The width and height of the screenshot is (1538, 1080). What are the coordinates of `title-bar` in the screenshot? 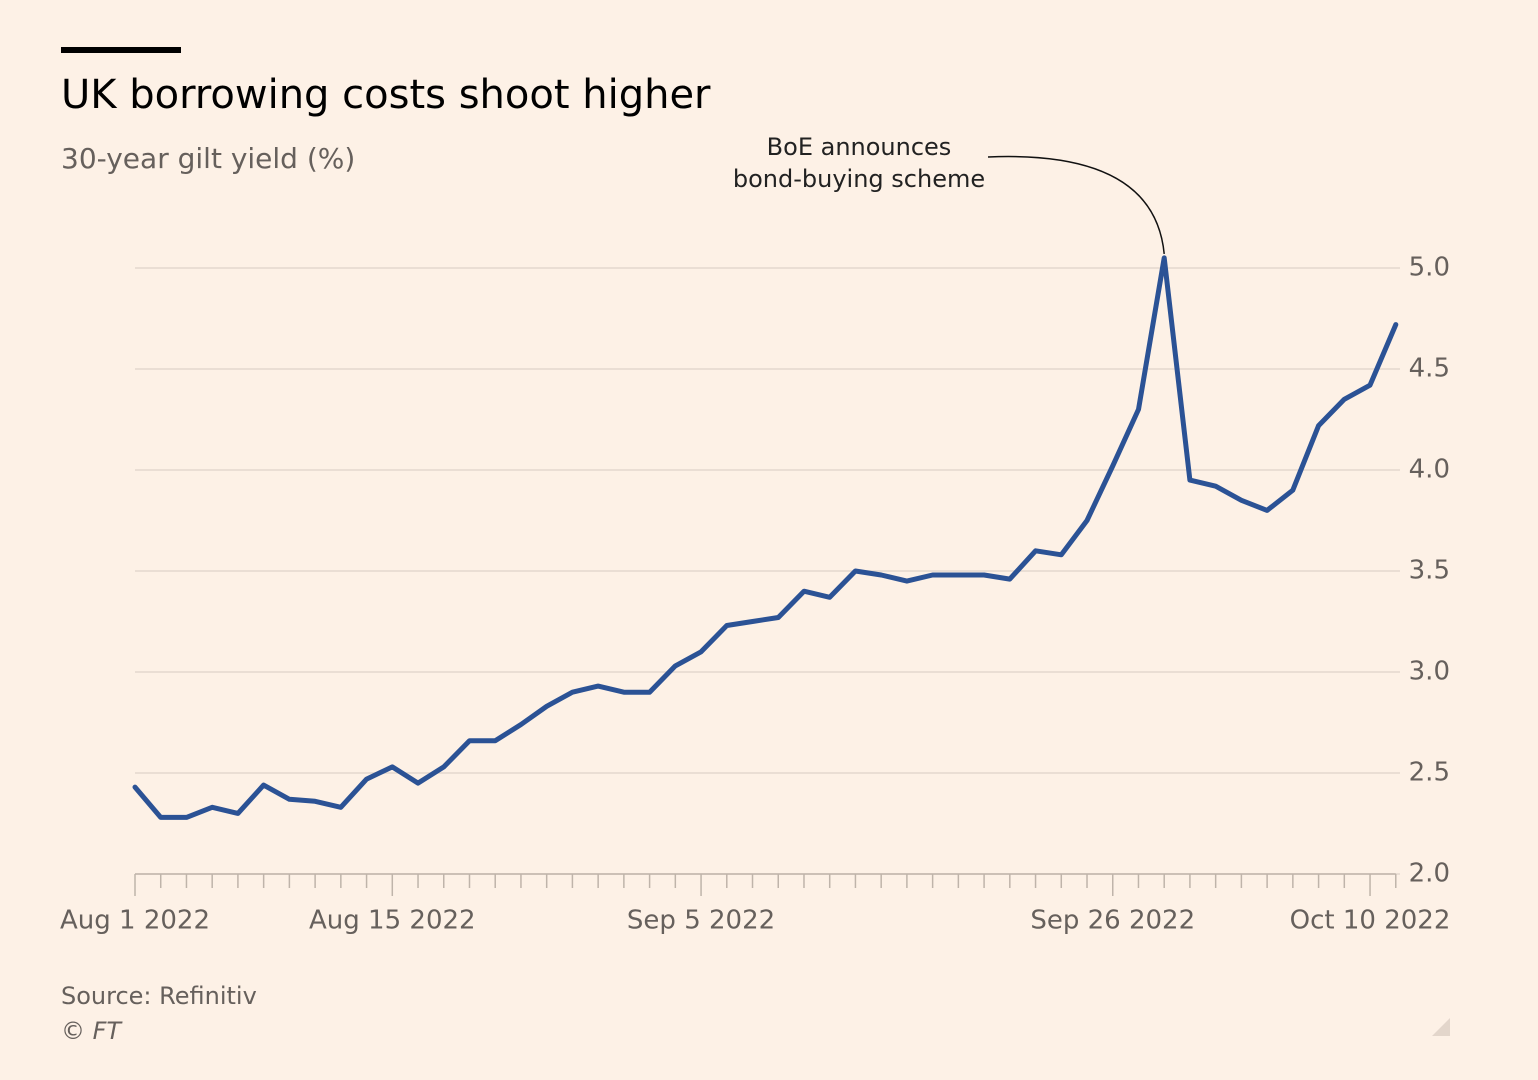 It's located at (121, 50).